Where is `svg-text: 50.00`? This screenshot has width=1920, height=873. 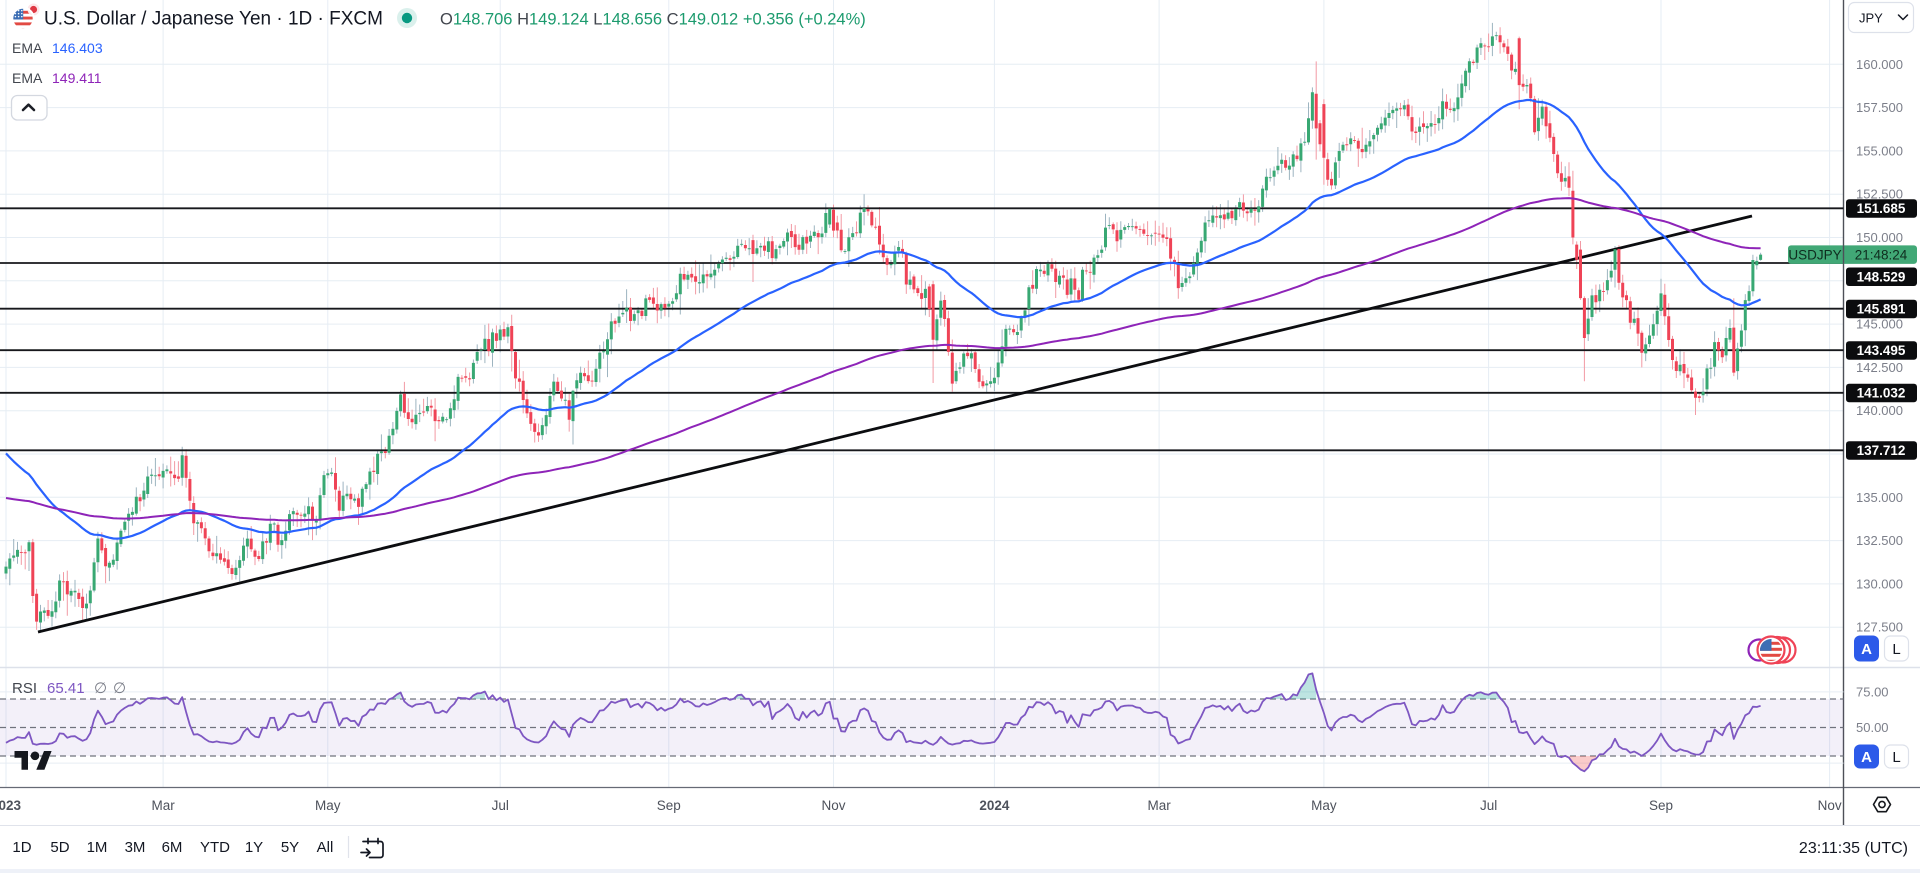
svg-text: 50.00 is located at coordinates (1872, 727).